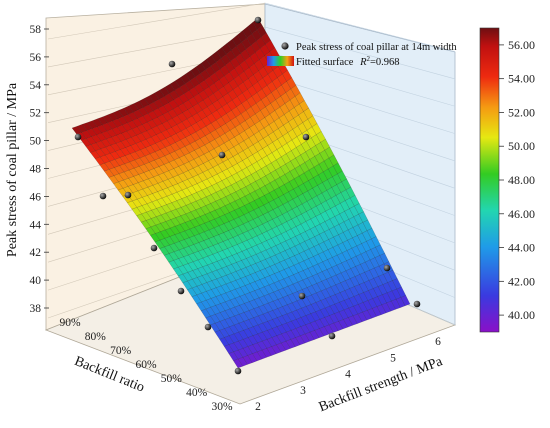 Image resolution: width=550 pixels, height=428 pixels. I want to click on z-axis-label: Peak stress of coal pillar / MPa, so click(12, 169).